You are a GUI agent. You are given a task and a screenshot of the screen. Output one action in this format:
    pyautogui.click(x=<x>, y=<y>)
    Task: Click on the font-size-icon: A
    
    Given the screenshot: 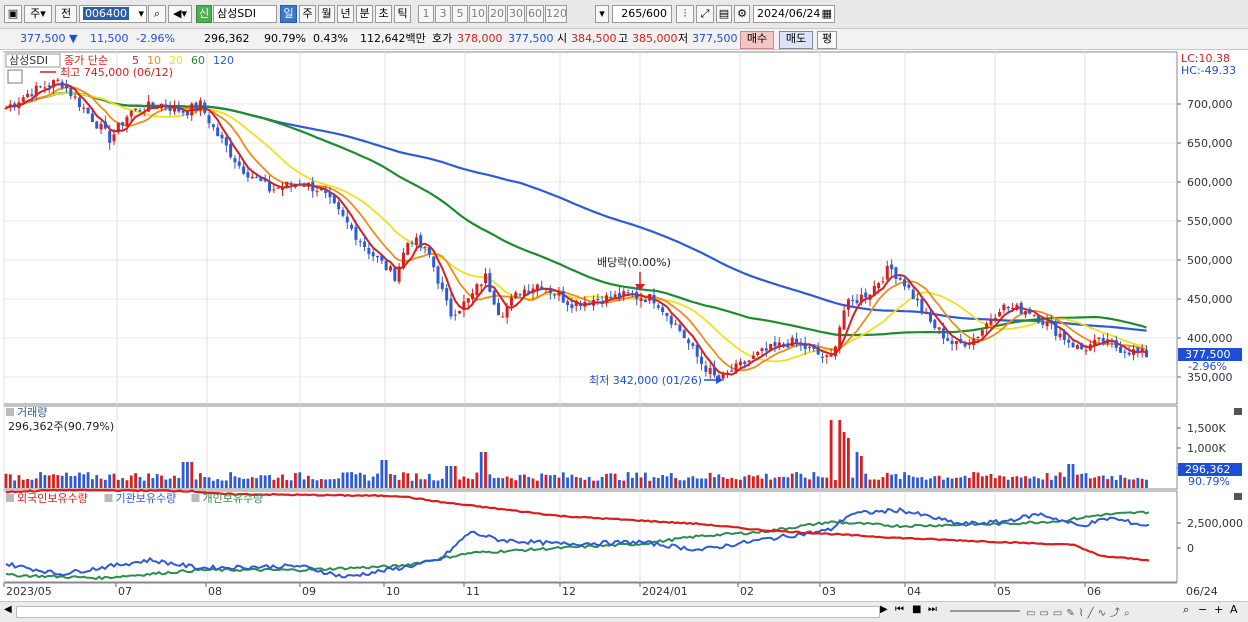 What is the action you would take?
    pyautogui.click(x=1234, y=609)
    